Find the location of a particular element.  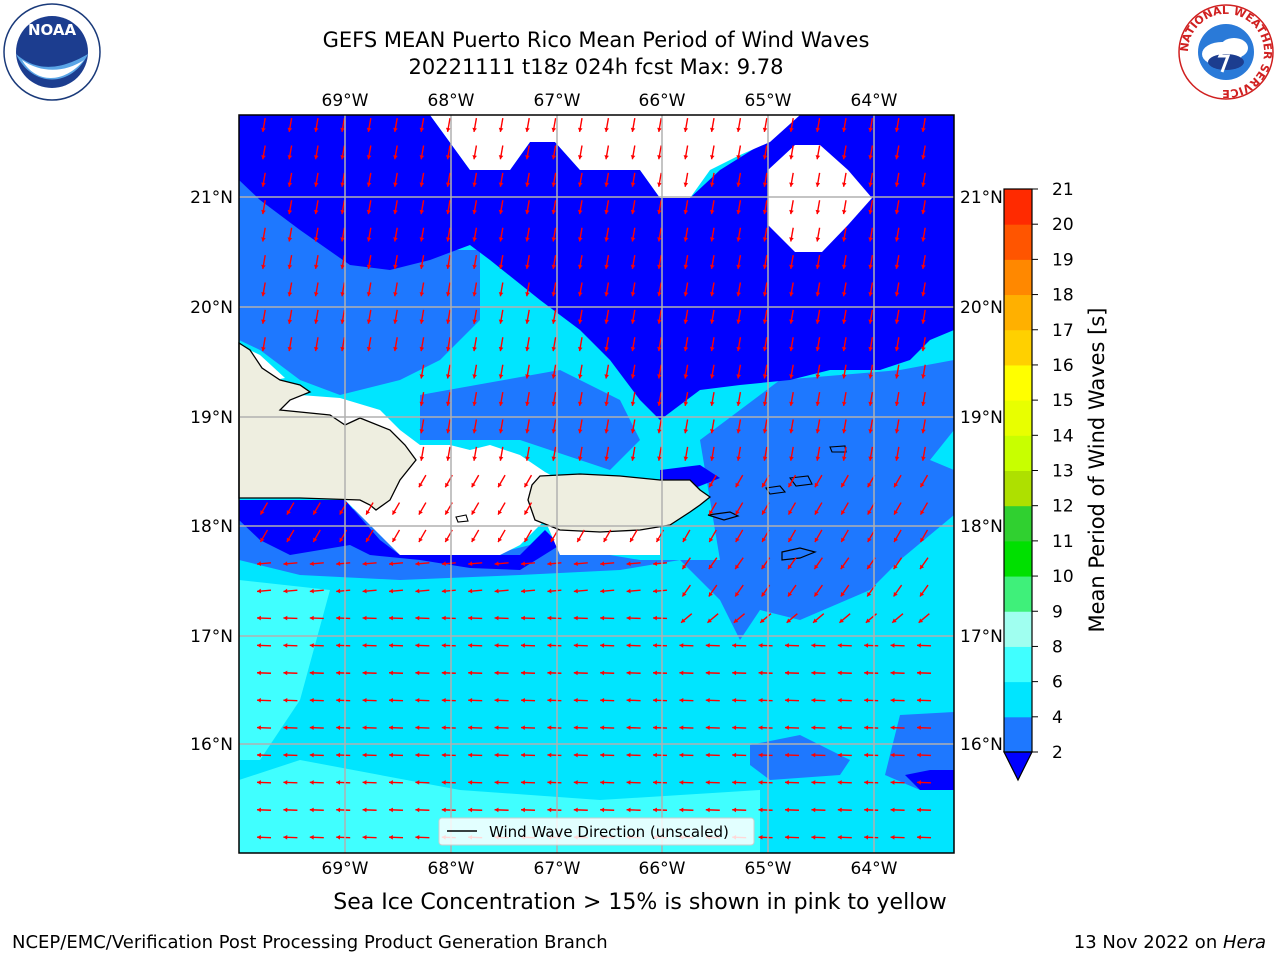

colorbar-tick-label: 10 is located at coordinates (1063, 577).